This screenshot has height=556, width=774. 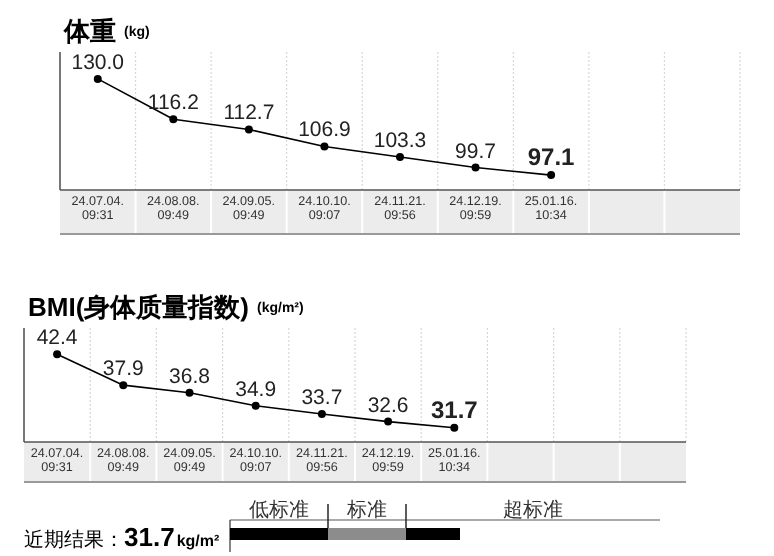 What do you see at coordinates (190, 376) in the screenshot?
I see `data-label: 36.8` at bounding box center [190, 376].